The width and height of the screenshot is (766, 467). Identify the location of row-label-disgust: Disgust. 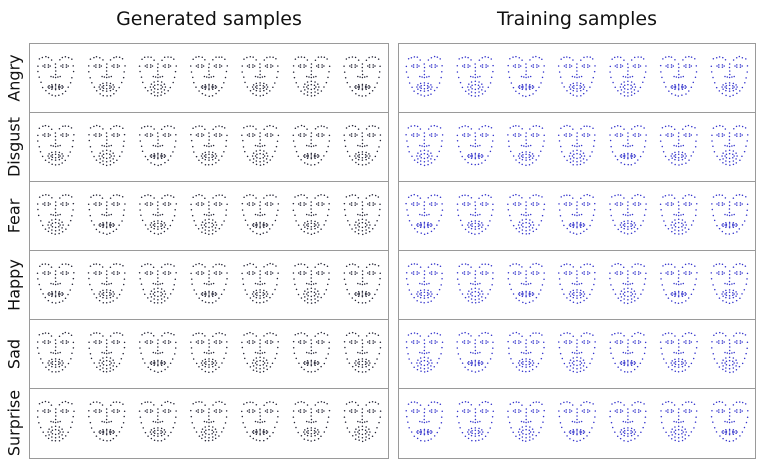
(13, 146).